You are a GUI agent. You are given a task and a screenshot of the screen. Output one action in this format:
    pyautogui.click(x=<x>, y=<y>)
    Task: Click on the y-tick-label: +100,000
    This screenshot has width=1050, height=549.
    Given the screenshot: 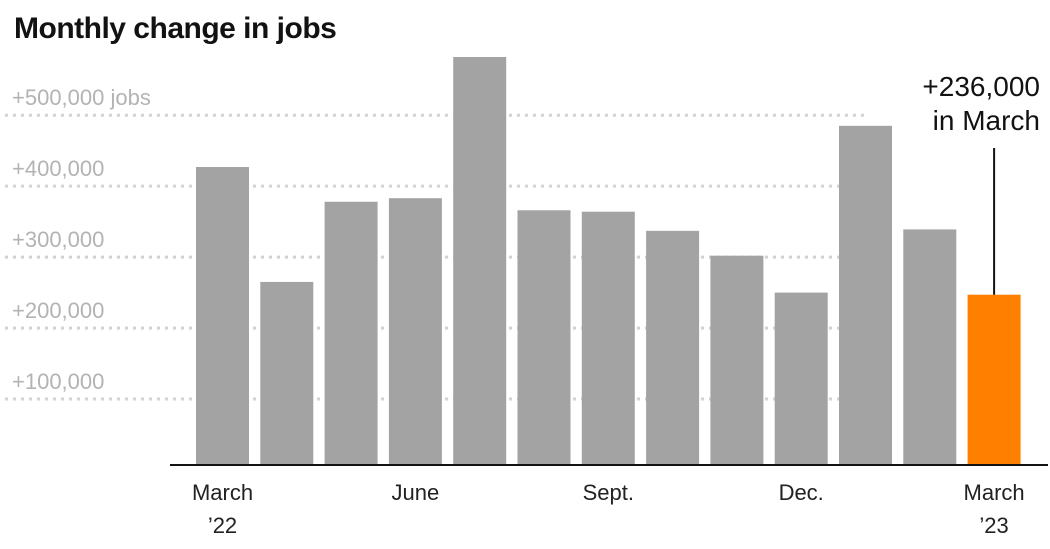 What is the action you would take?
    pyautogui.click(x=58, y=381)
    